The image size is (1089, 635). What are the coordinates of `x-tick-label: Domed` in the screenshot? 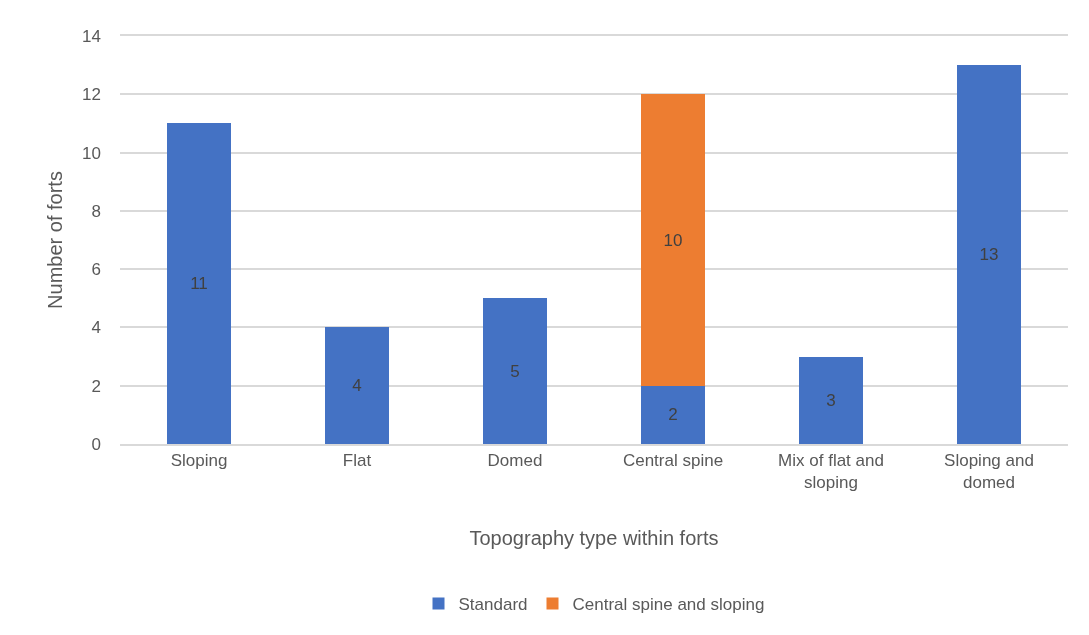 It's located at (515, 461).